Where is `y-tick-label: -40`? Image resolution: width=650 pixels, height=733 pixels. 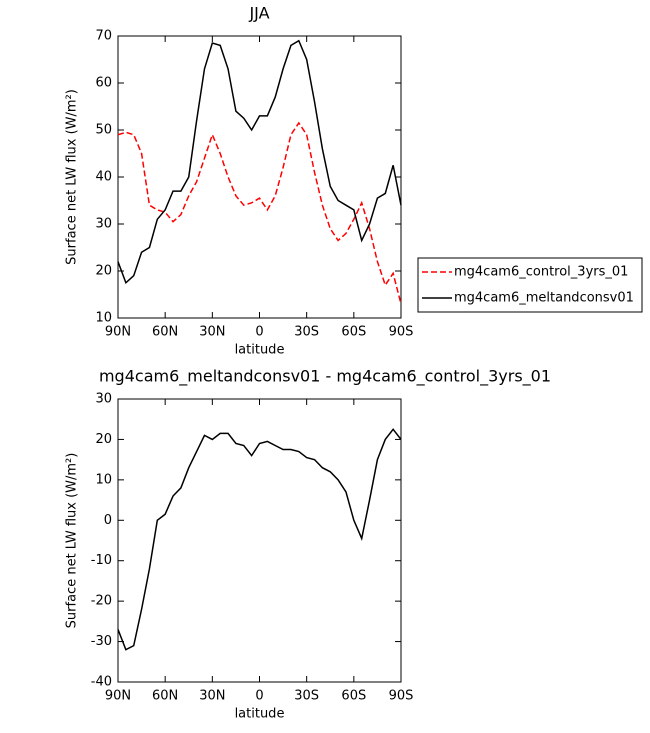 y-tick-label: -40 is located at coordinates (101, 682).